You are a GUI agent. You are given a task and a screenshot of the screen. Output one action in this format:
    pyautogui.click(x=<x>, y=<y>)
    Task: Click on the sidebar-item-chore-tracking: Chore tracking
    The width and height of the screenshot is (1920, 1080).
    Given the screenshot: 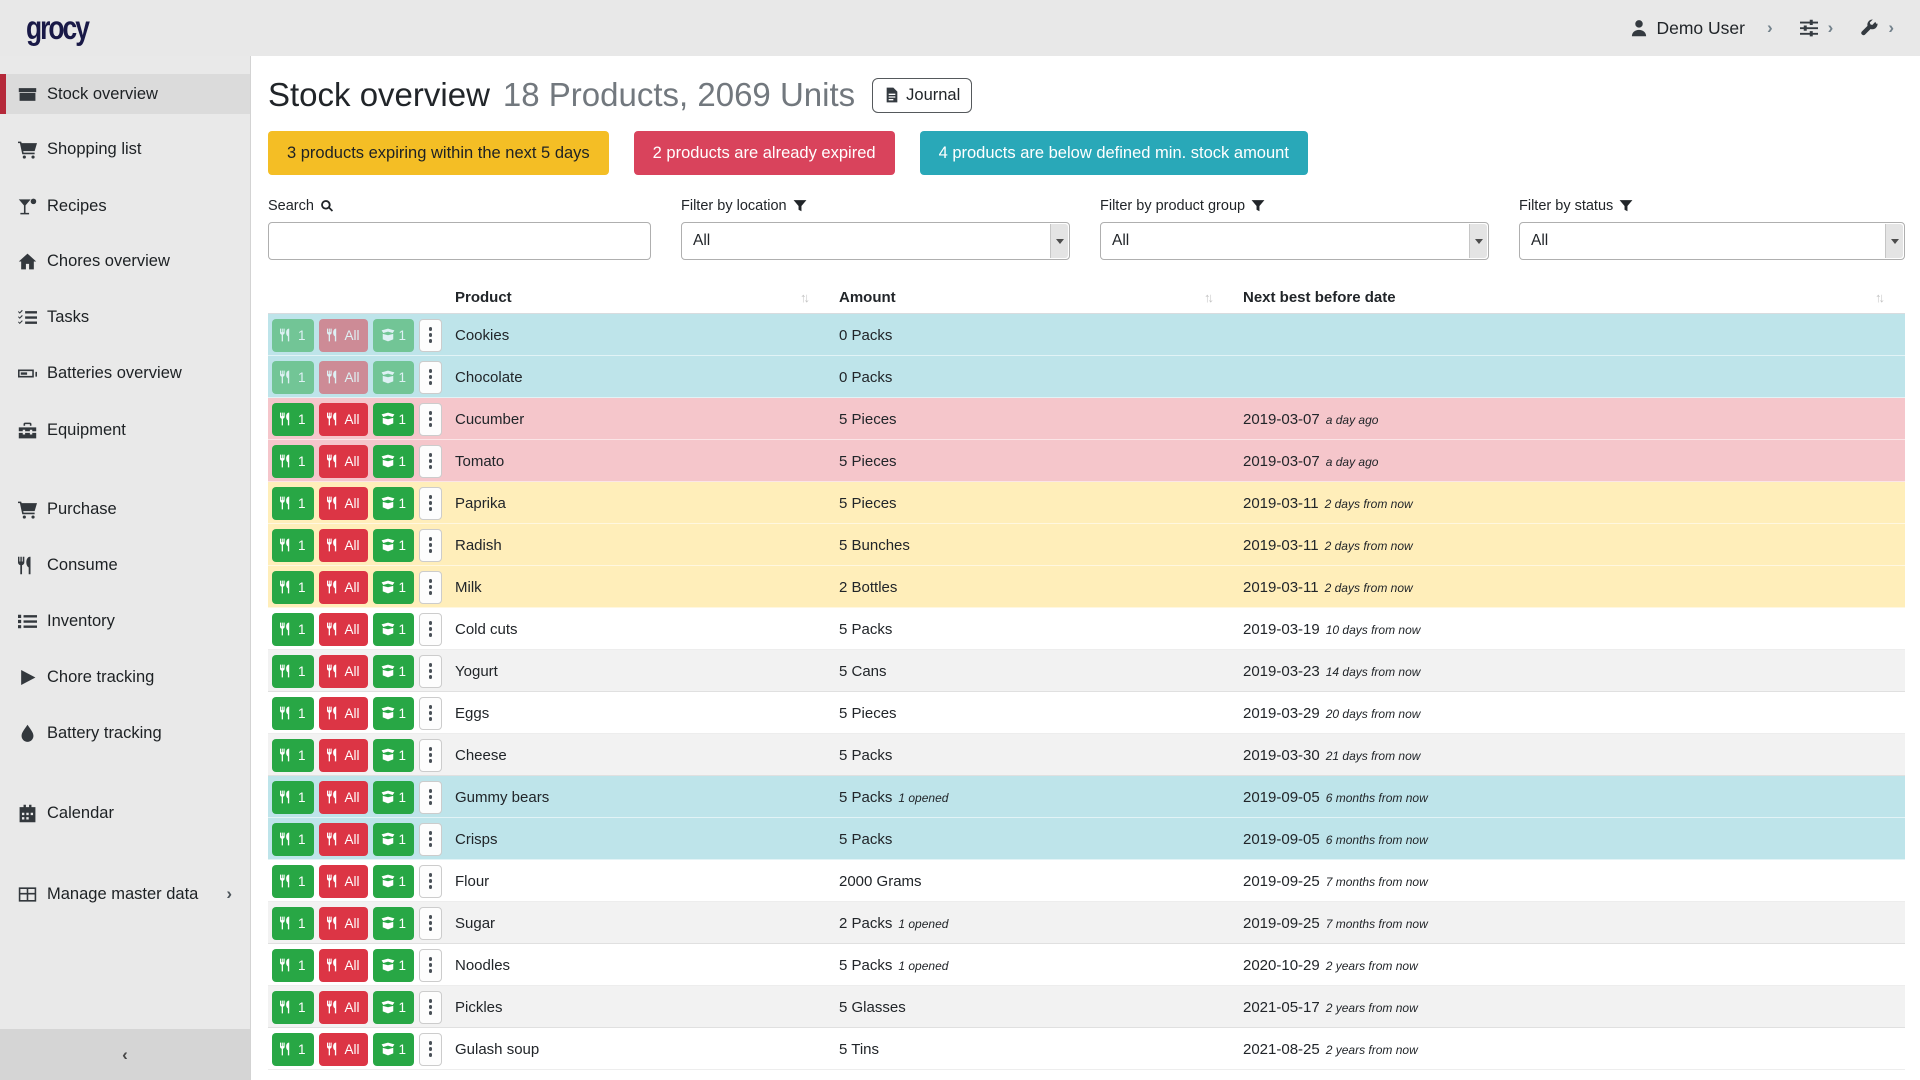 What is the action you would take?
    pyautogui.click(x=125, y=677)
    